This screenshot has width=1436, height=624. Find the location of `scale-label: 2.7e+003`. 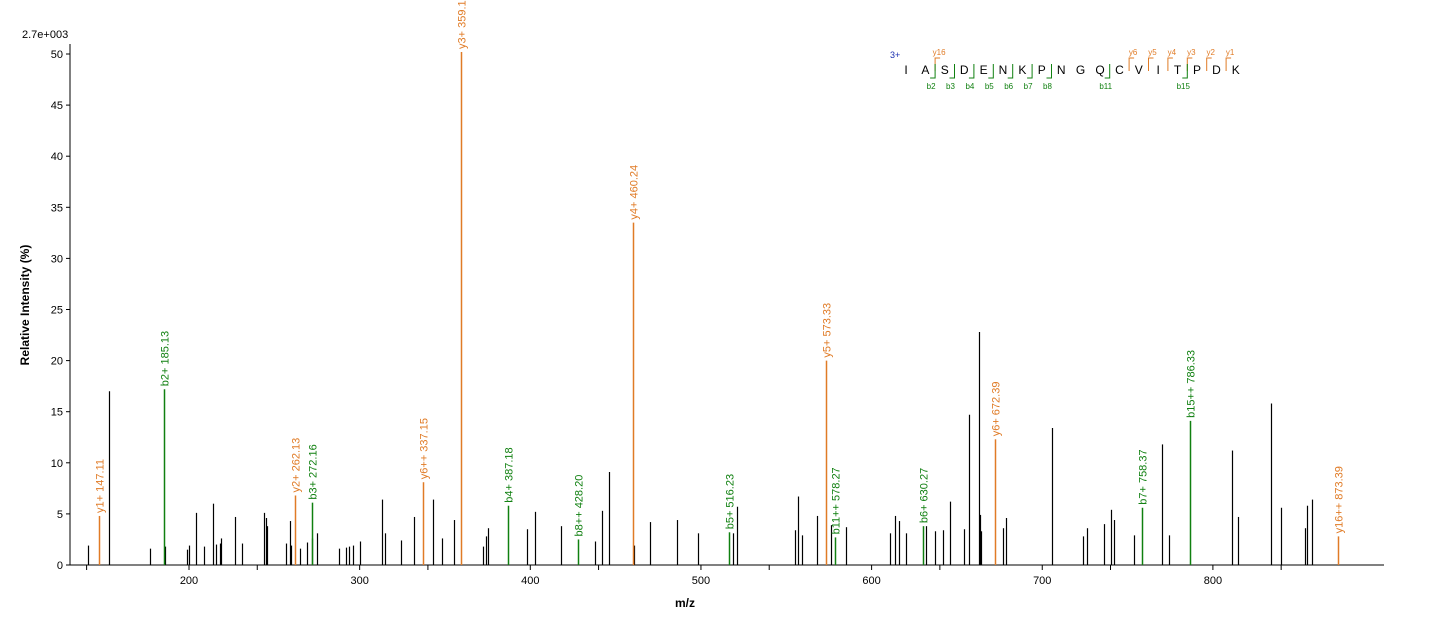

scale-label: 2.7e+003 is located at coordinates (45, 35).